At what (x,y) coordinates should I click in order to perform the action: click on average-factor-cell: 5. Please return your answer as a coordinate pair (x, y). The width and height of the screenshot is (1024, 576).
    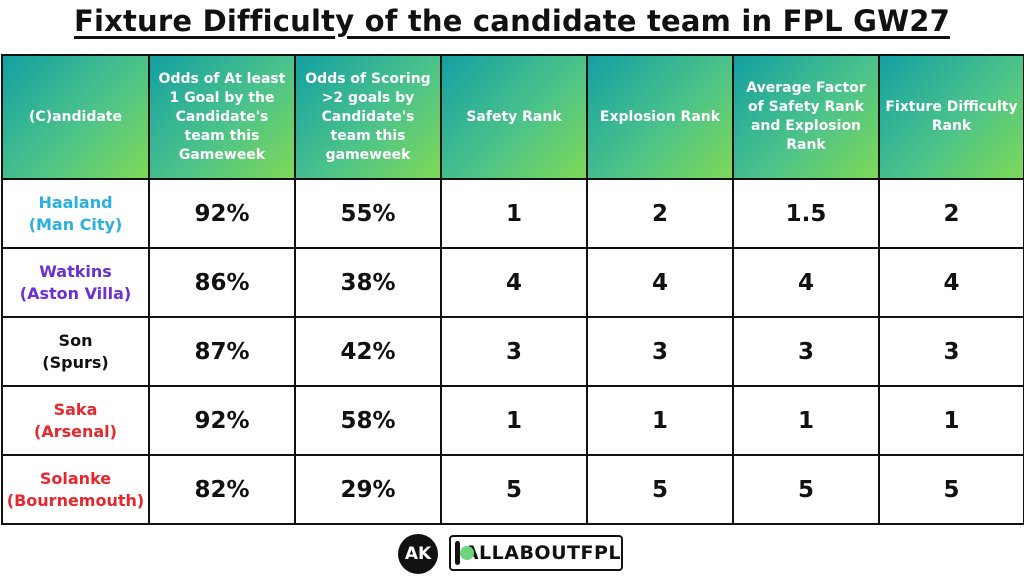
    Looking at the image, I should click on (806, 489).